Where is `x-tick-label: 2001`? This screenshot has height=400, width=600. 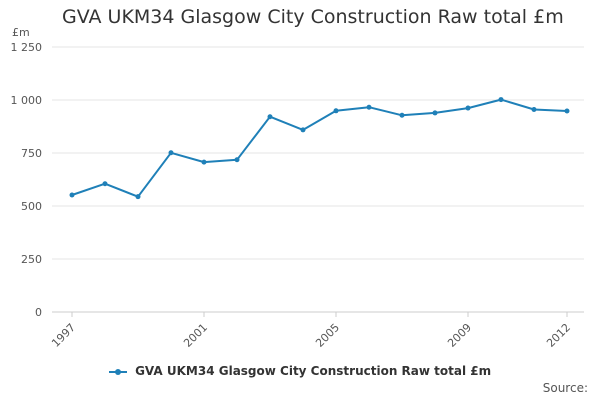
x-tick-label: 2001 is located at coordinates (195, 335).